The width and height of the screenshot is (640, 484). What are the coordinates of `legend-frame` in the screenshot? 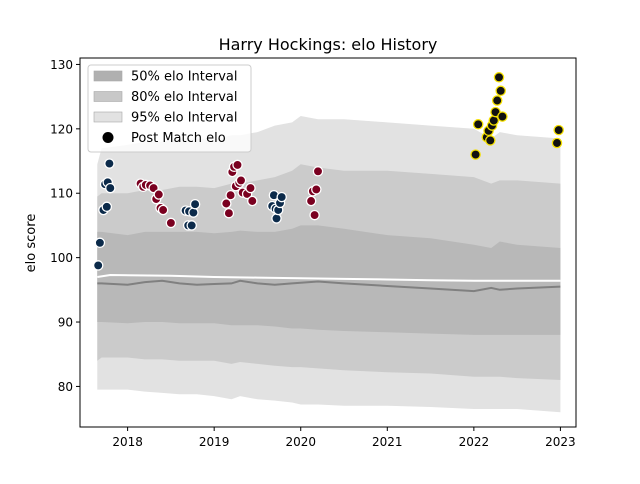 It's located at (169, 108).